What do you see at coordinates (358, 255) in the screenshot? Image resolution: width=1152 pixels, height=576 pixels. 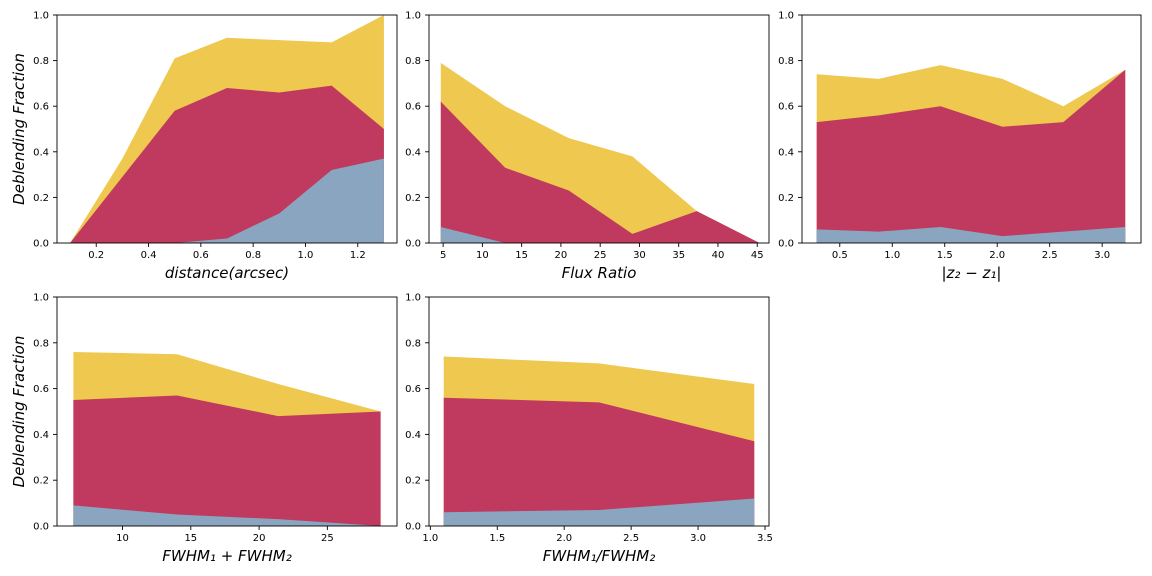 I see `x-tick-label: 1.2` at bounding box center [358, 255].